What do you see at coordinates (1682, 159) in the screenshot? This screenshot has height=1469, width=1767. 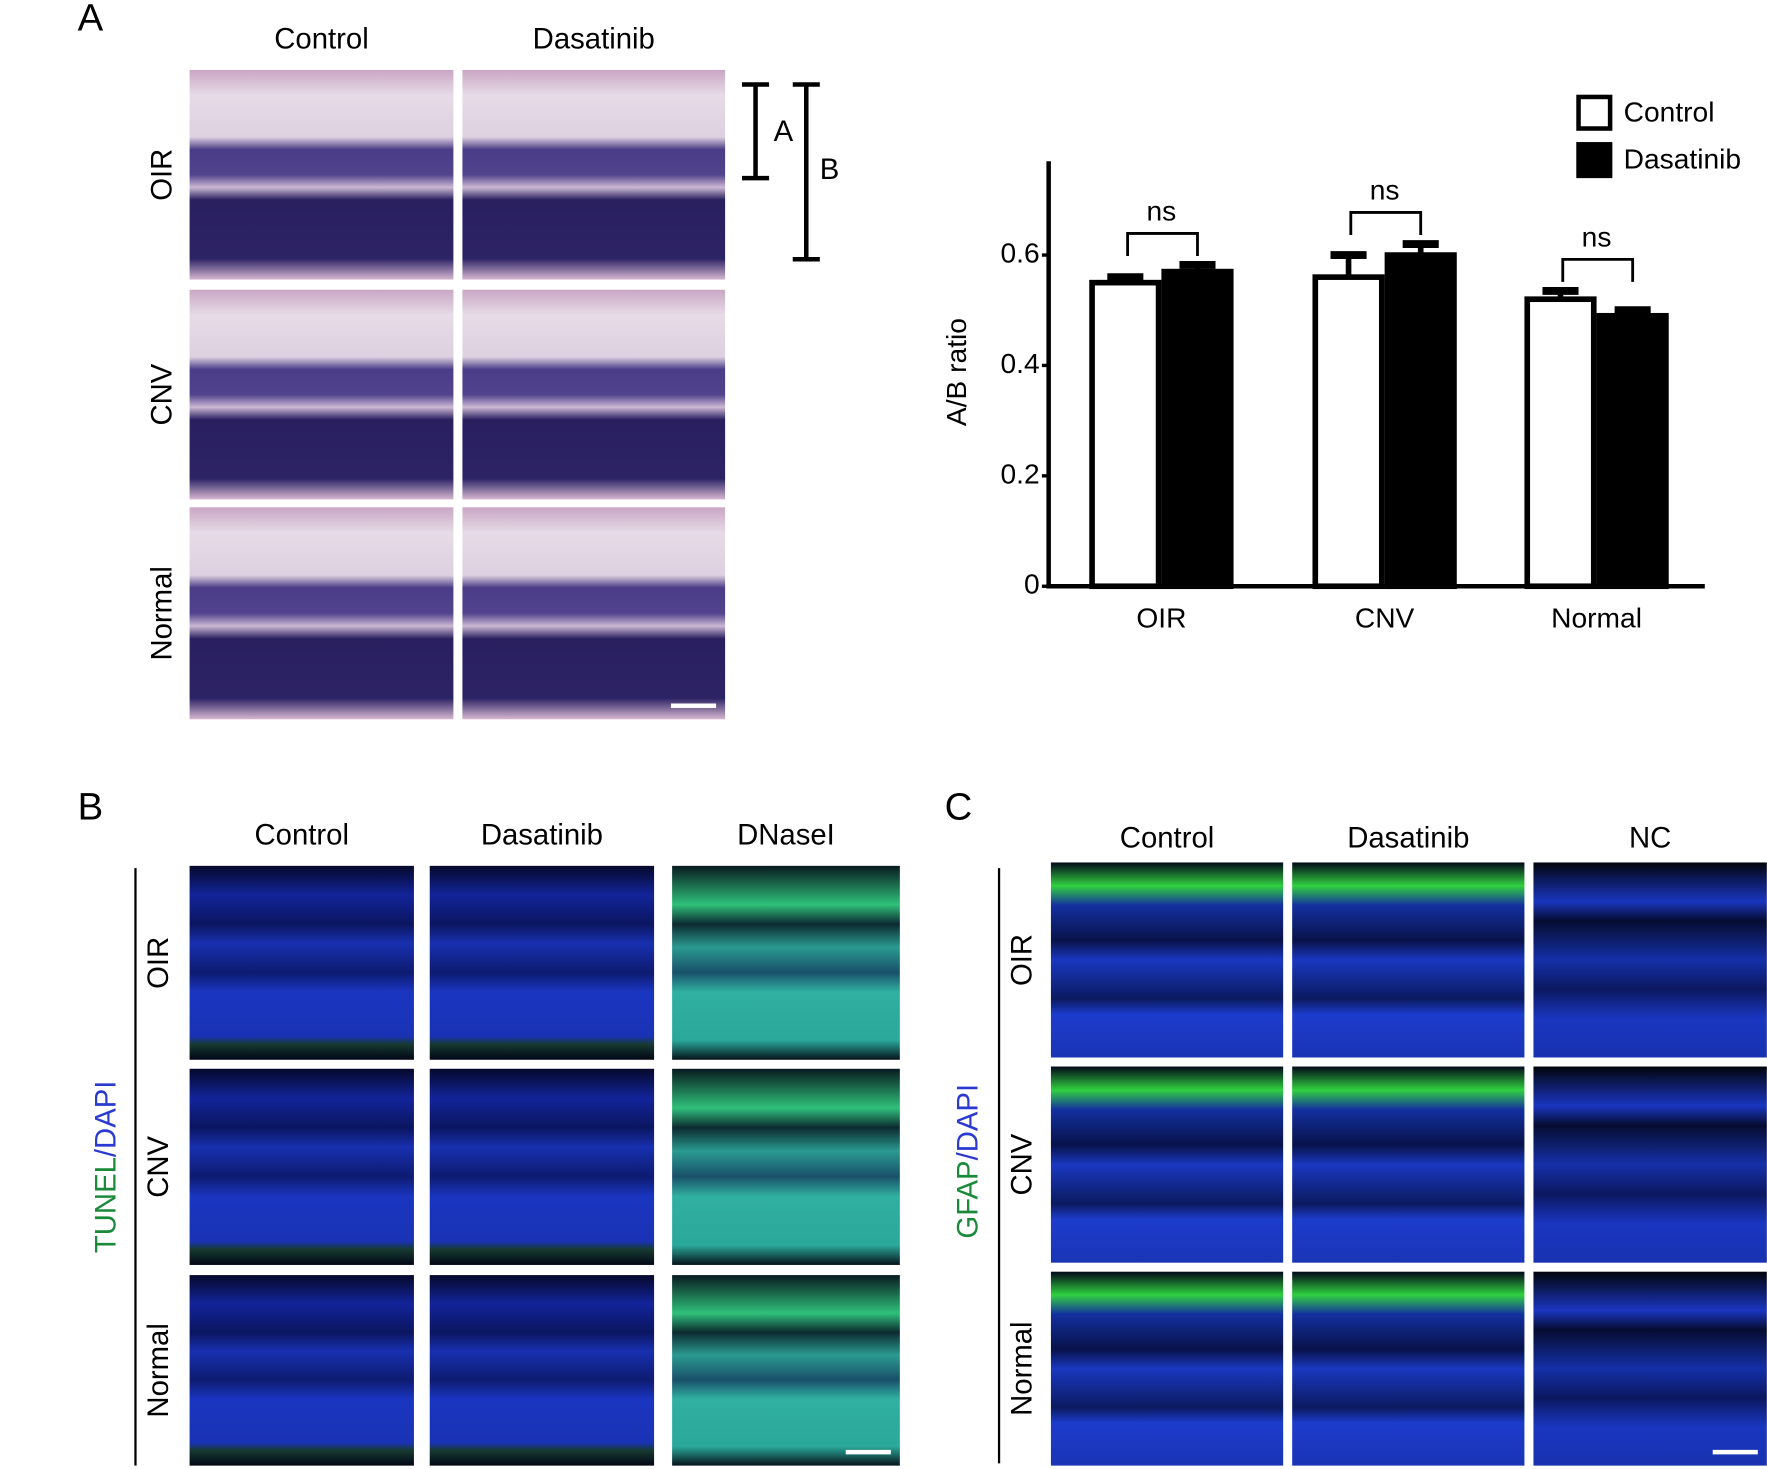 I see `legend-label: Dasatinib` at bounding box center [1682, 159].